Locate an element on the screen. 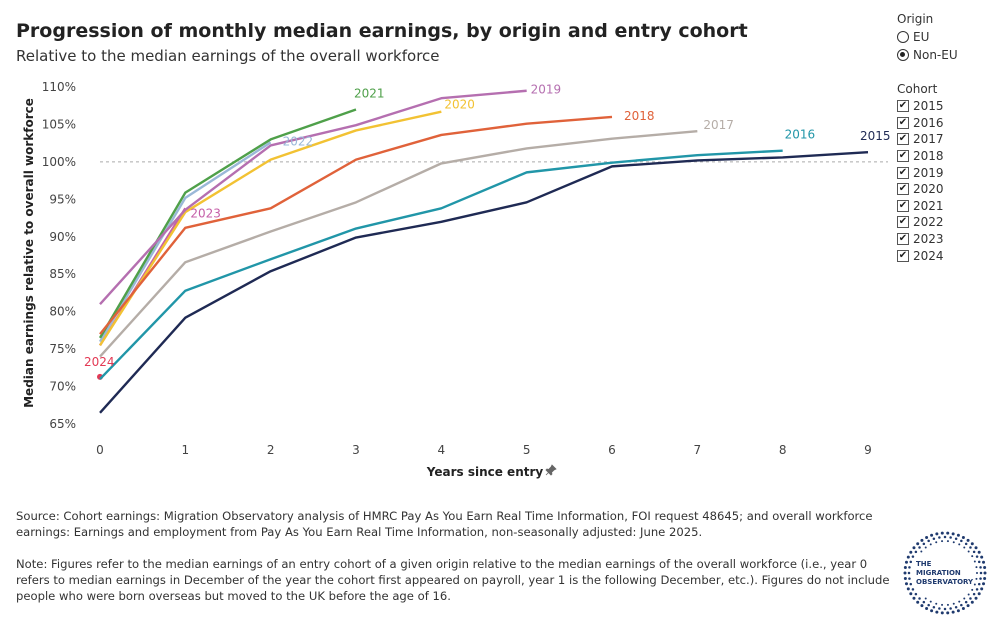 The height and width of the screenshot is (629, 1000). origin-option-non-eu: Non-EU is located at coordinates (927, 55).